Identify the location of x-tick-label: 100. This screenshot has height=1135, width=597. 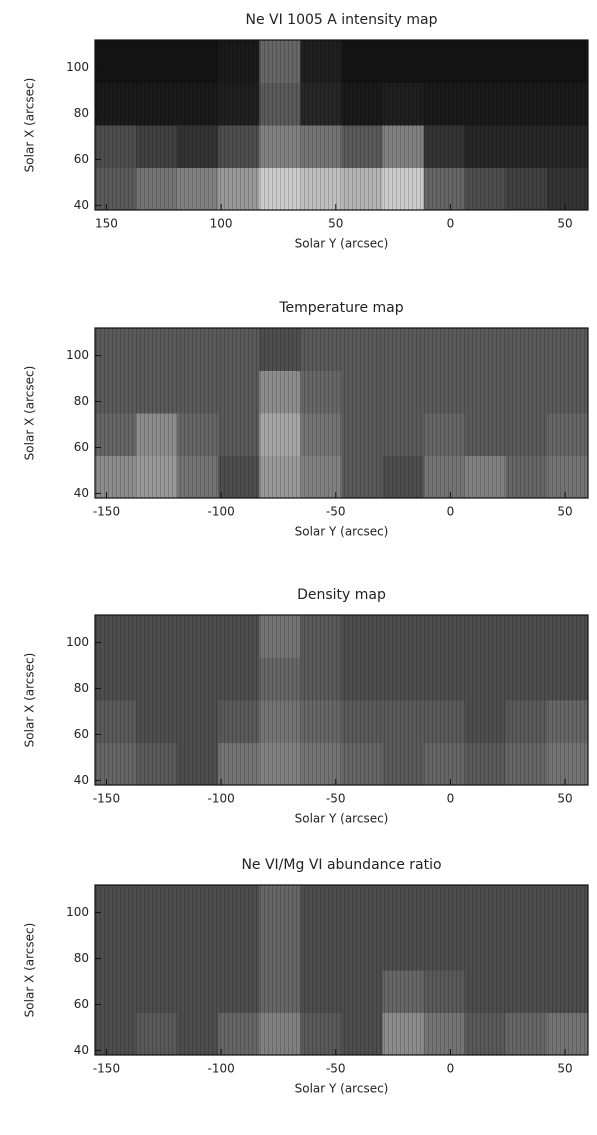
(221, 224).